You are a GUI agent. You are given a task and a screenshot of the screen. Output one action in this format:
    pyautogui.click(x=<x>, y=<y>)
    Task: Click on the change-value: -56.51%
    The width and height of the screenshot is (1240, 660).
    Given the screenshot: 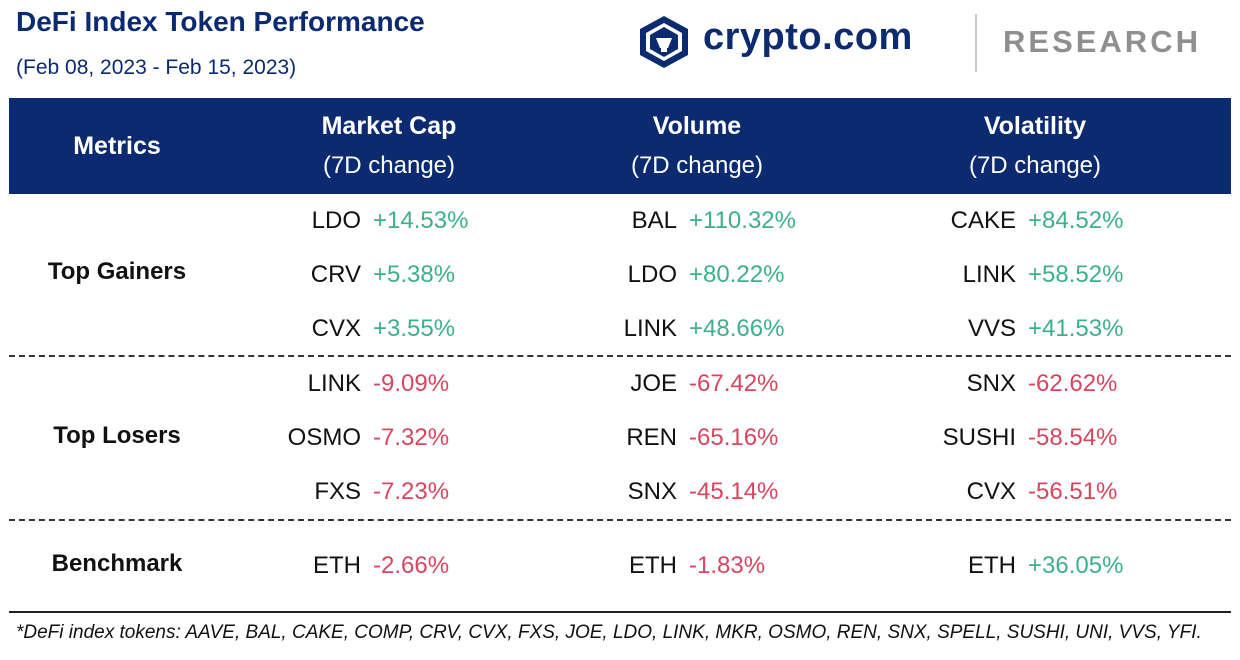 What is the action you would take?
    pyautogui.click(x=1073, y=491)
    